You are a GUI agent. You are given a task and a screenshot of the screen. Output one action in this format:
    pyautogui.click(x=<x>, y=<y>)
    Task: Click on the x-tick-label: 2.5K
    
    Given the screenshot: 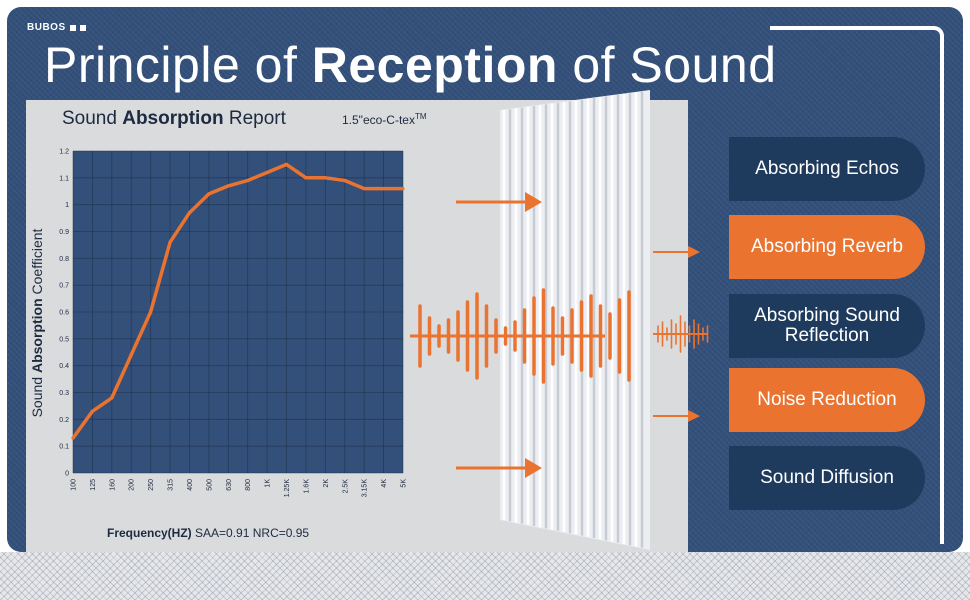 What is the action you would take?
    pyautogui.click(x=345, y=486)
    